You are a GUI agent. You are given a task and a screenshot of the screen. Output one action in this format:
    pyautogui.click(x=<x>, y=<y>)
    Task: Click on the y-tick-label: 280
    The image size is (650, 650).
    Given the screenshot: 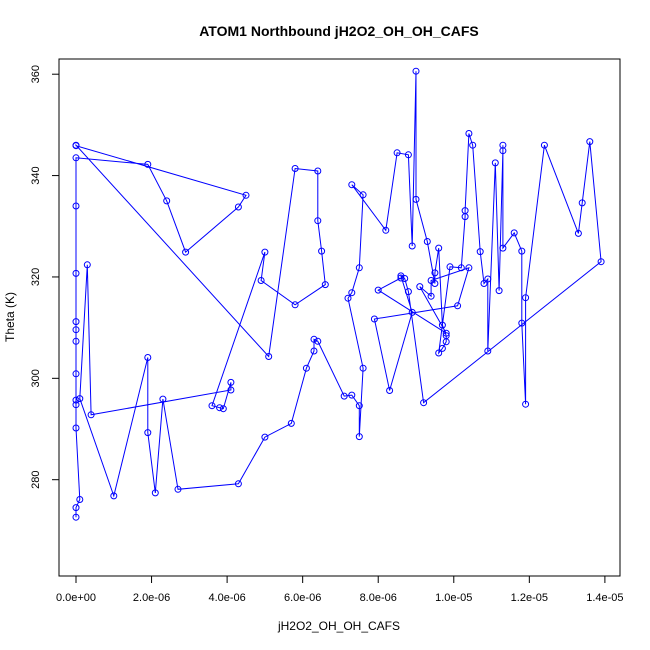 What is the action you would take?
    pyautogui.click(x=36, y=480)
    